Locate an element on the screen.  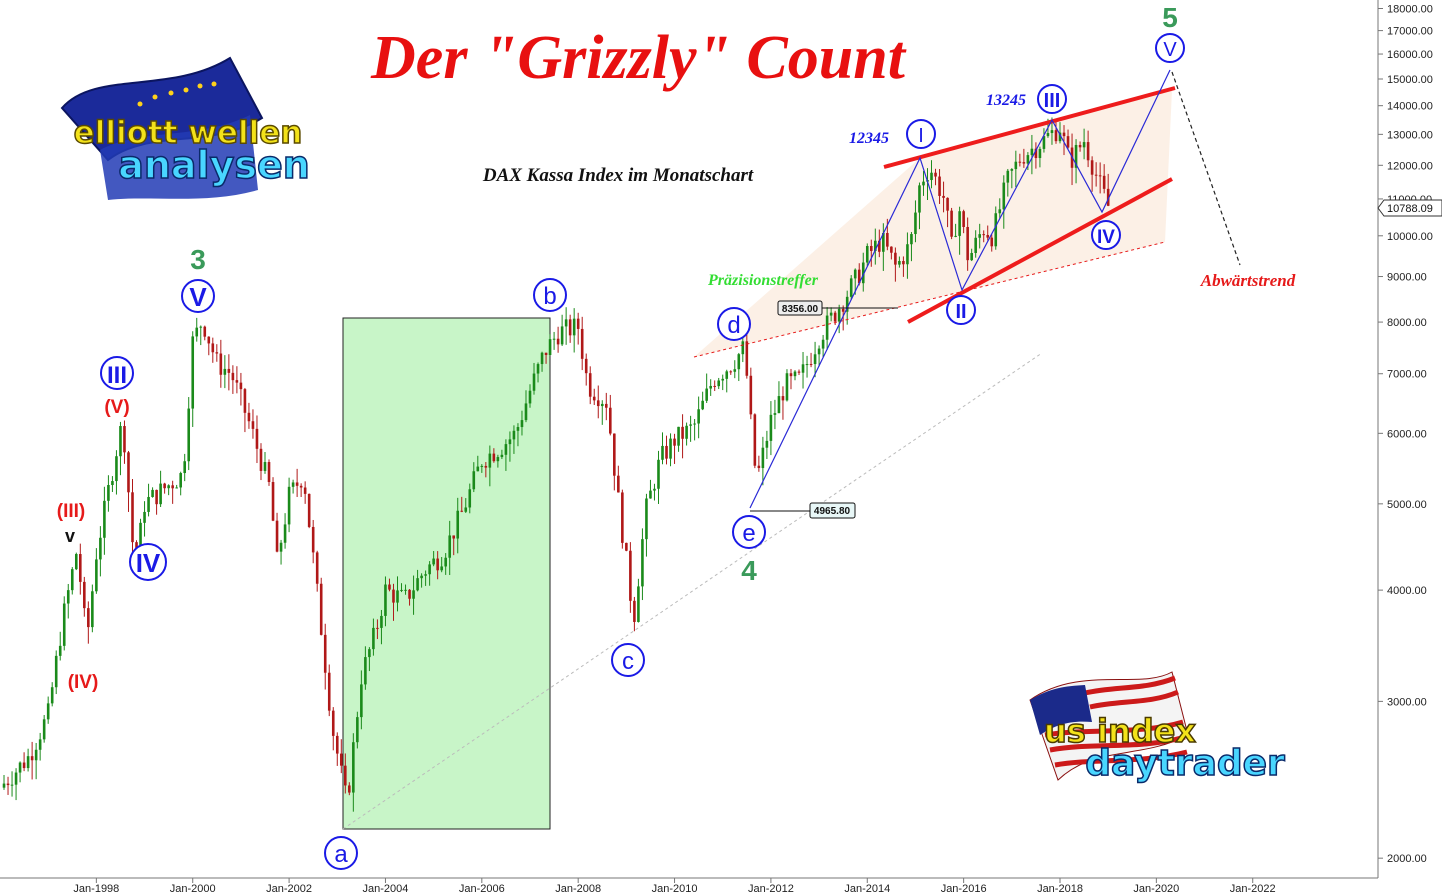
marker-4965-box is located at coordinates (832, 510).